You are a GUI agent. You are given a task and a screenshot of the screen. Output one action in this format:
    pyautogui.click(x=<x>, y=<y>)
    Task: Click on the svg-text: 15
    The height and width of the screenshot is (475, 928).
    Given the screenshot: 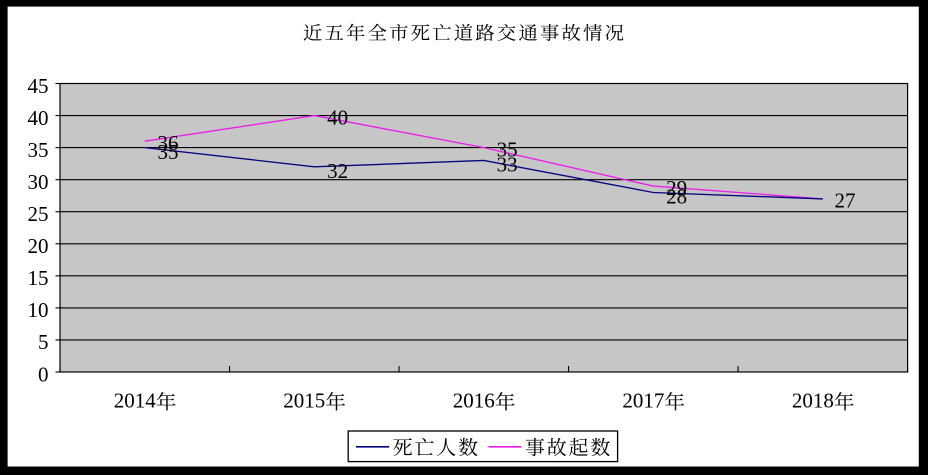 What is the action you would take?
    pyautogui.click(x=38, y=278)
    